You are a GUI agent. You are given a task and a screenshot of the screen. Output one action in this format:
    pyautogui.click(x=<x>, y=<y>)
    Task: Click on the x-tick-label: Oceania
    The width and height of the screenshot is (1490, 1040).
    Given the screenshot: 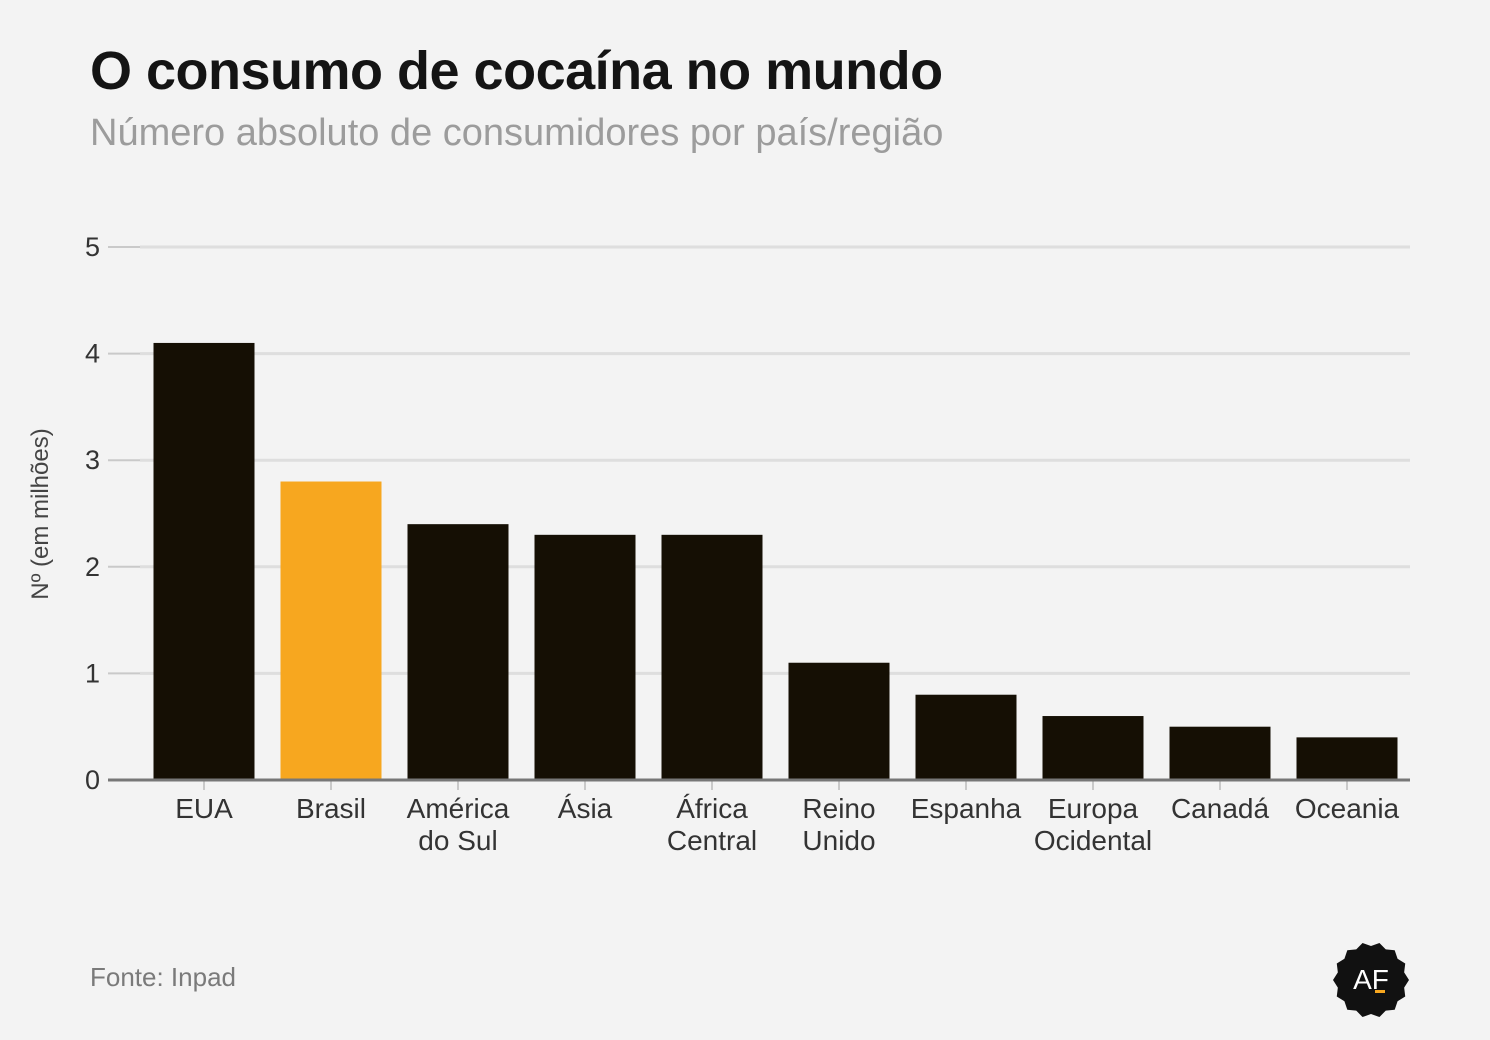 What is the action you would take?
    pyautogui.click(x=1347, y=808)
    